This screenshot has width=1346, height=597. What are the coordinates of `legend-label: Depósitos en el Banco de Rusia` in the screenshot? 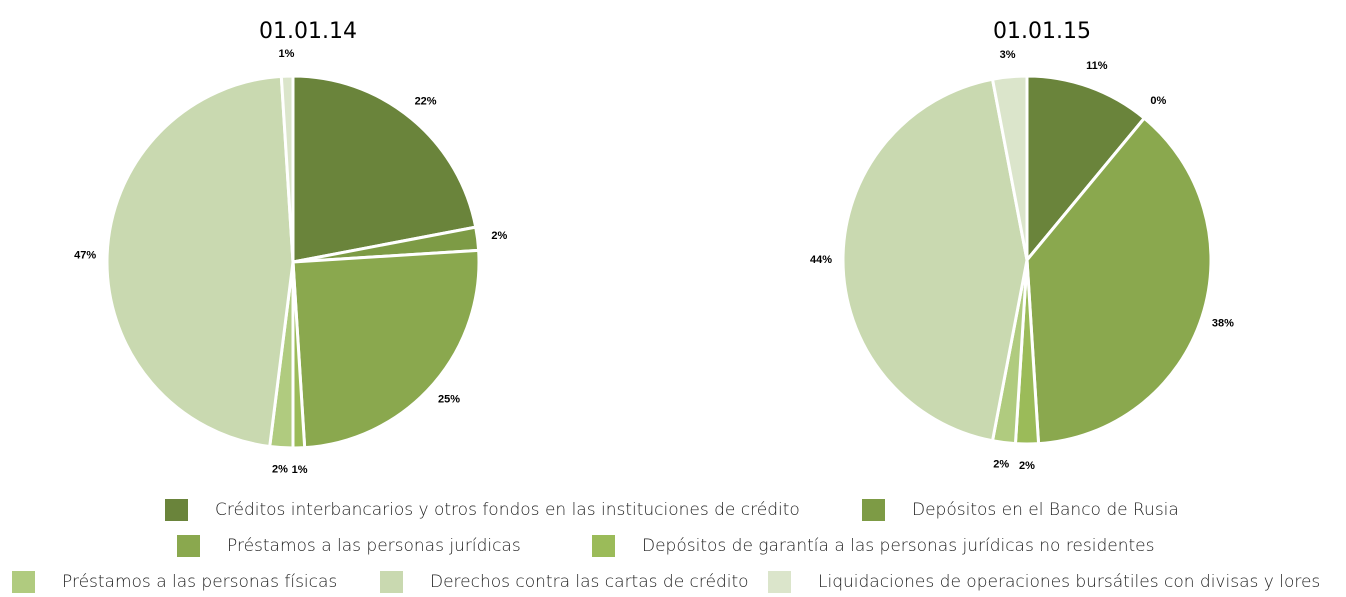 It's located at (1045, 510).